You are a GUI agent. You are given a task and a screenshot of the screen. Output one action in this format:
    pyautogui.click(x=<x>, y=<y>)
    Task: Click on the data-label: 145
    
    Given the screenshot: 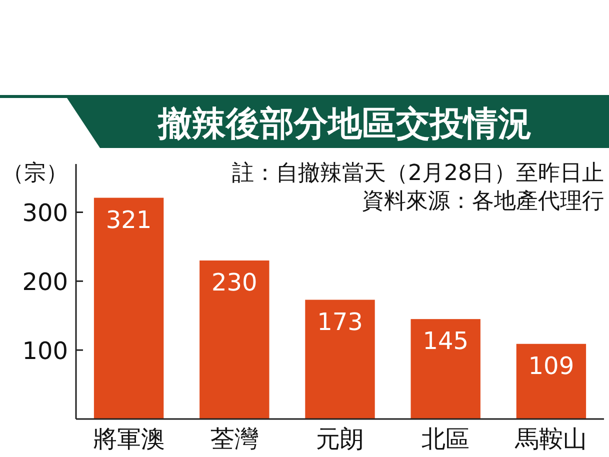 What is the action you would take?
    pyautogui.click(x=445, y=341)
    